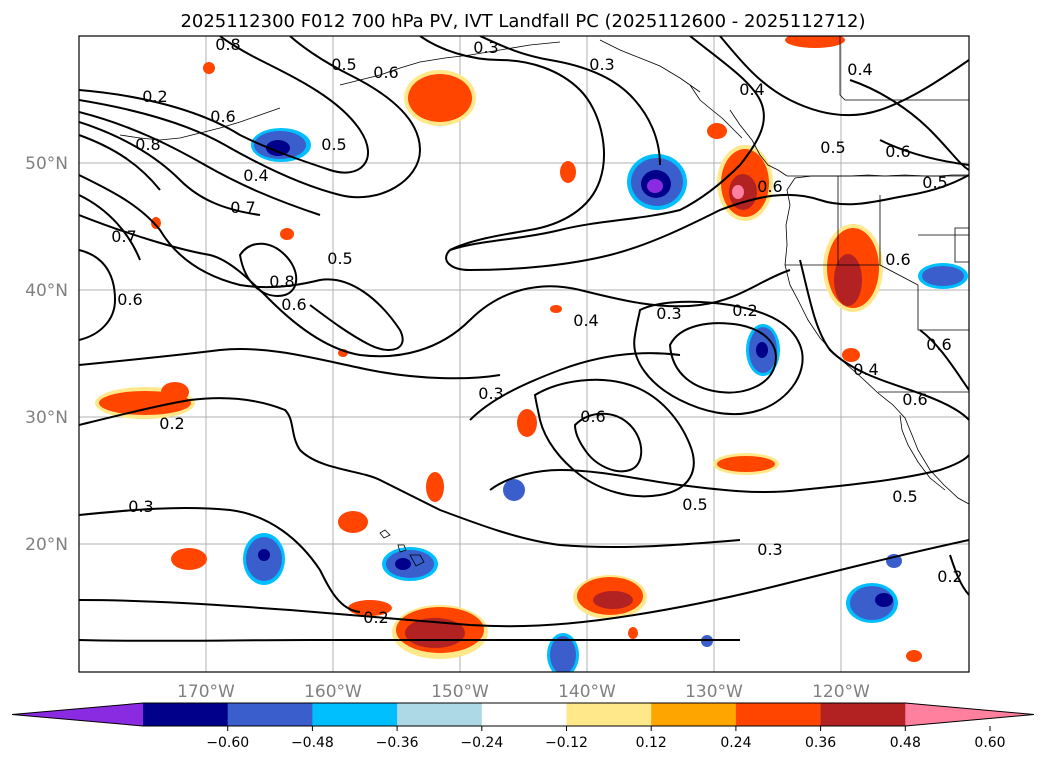 The image size is (1047, 765). Describe the element at coordinates (46, 545) in the screenshot. I see `lat-tick-label: 20°N` at that location.